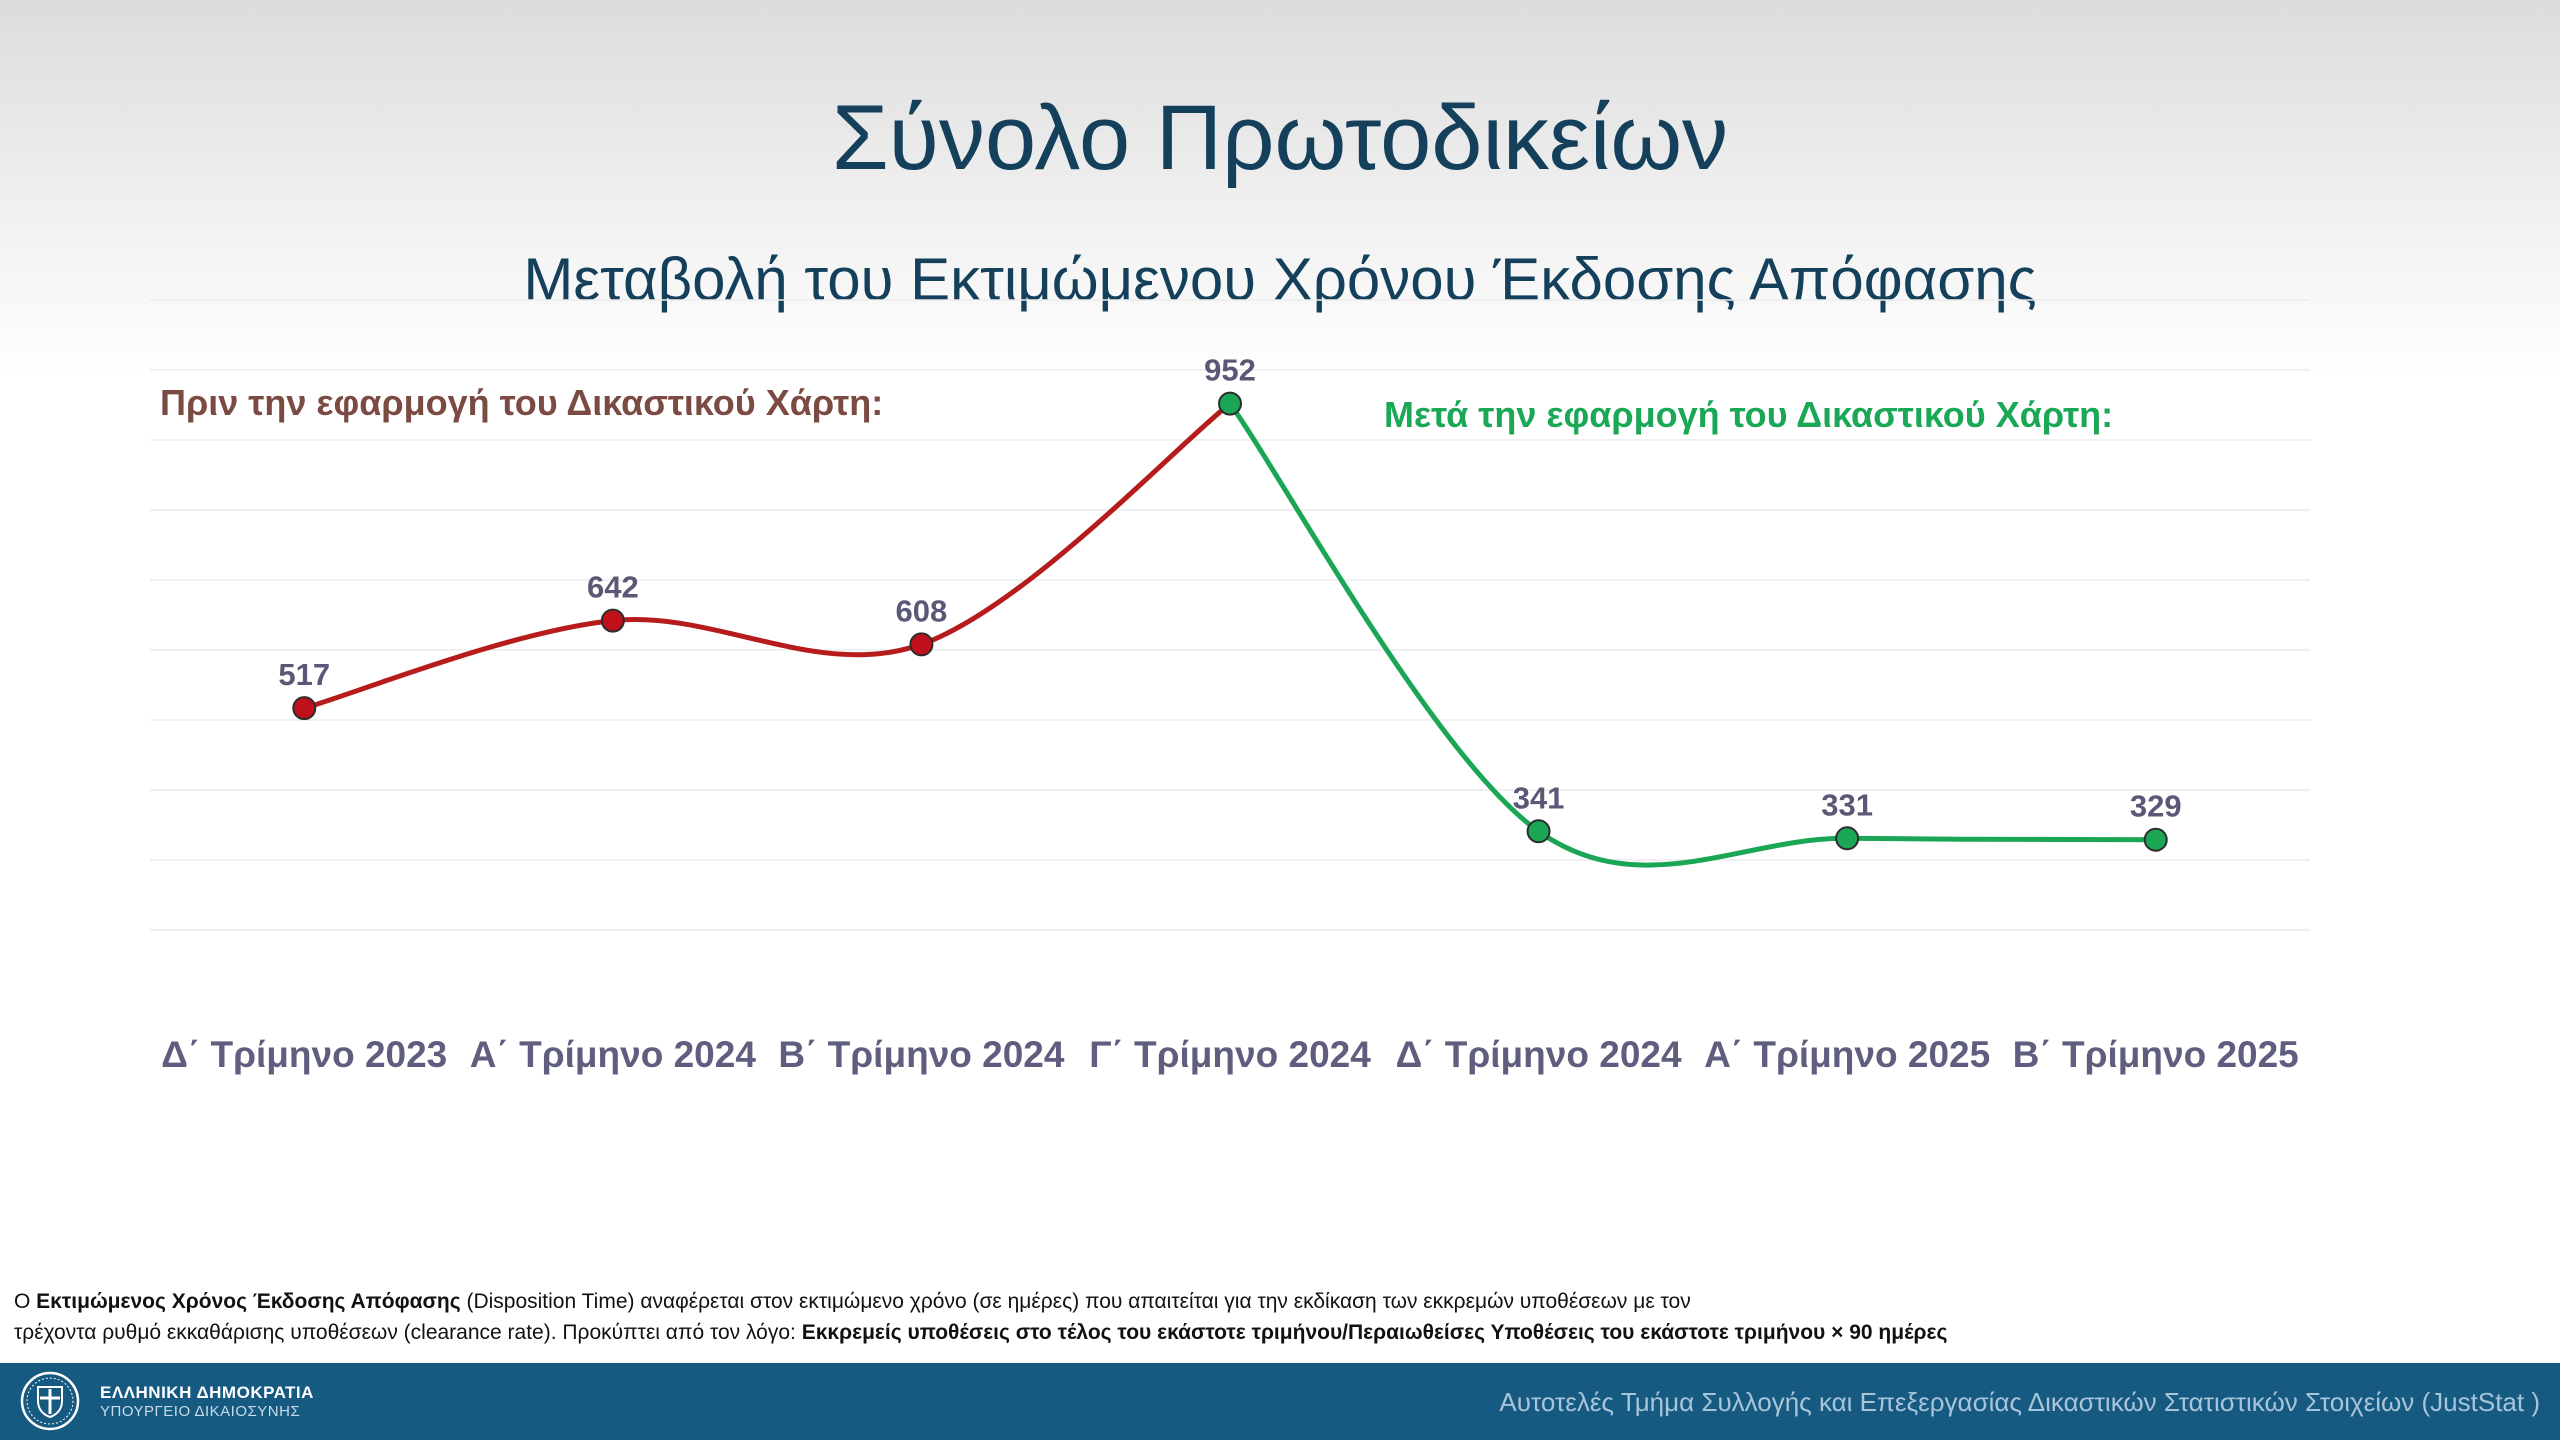 The width and height of the screenshot is (2560, 1440). I want to click on x-tick-label: Α΄ Τρίμηνο 2025, so click(1847, 1054).